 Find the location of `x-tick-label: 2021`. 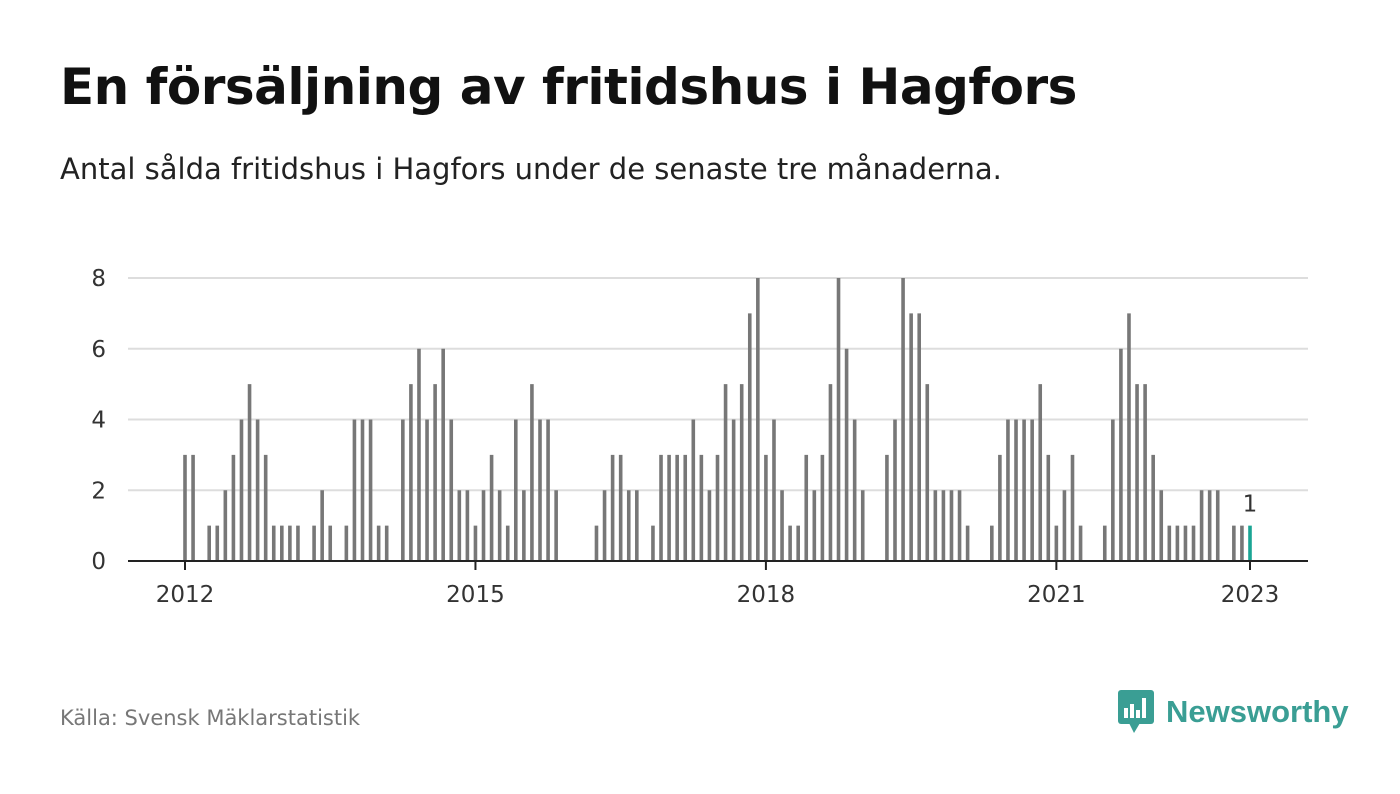

x-tick-label: 2021 is located at coordinates (1056, 595).